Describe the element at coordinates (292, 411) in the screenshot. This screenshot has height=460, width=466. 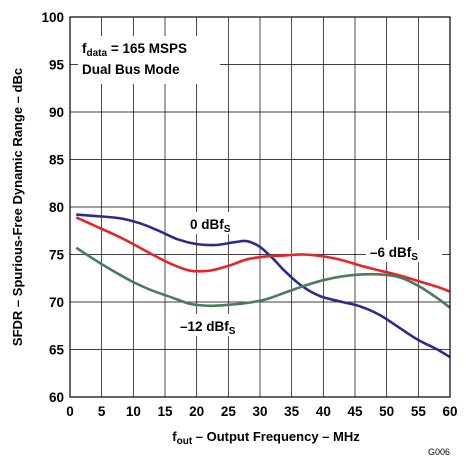
I see `x-tick-label: 35` at that location.